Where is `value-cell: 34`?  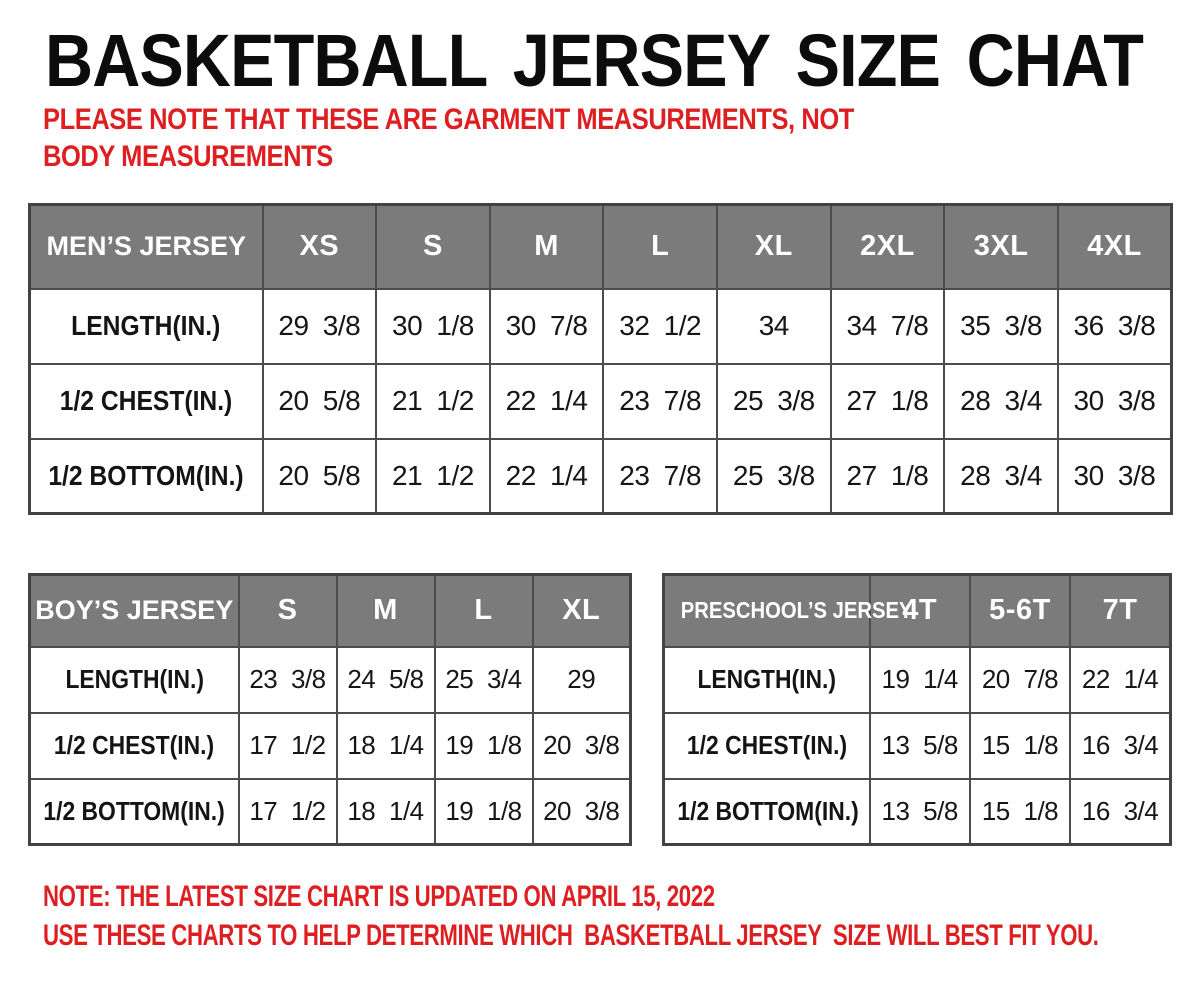
value-cell: 34 is located at coordinates (774, 326).